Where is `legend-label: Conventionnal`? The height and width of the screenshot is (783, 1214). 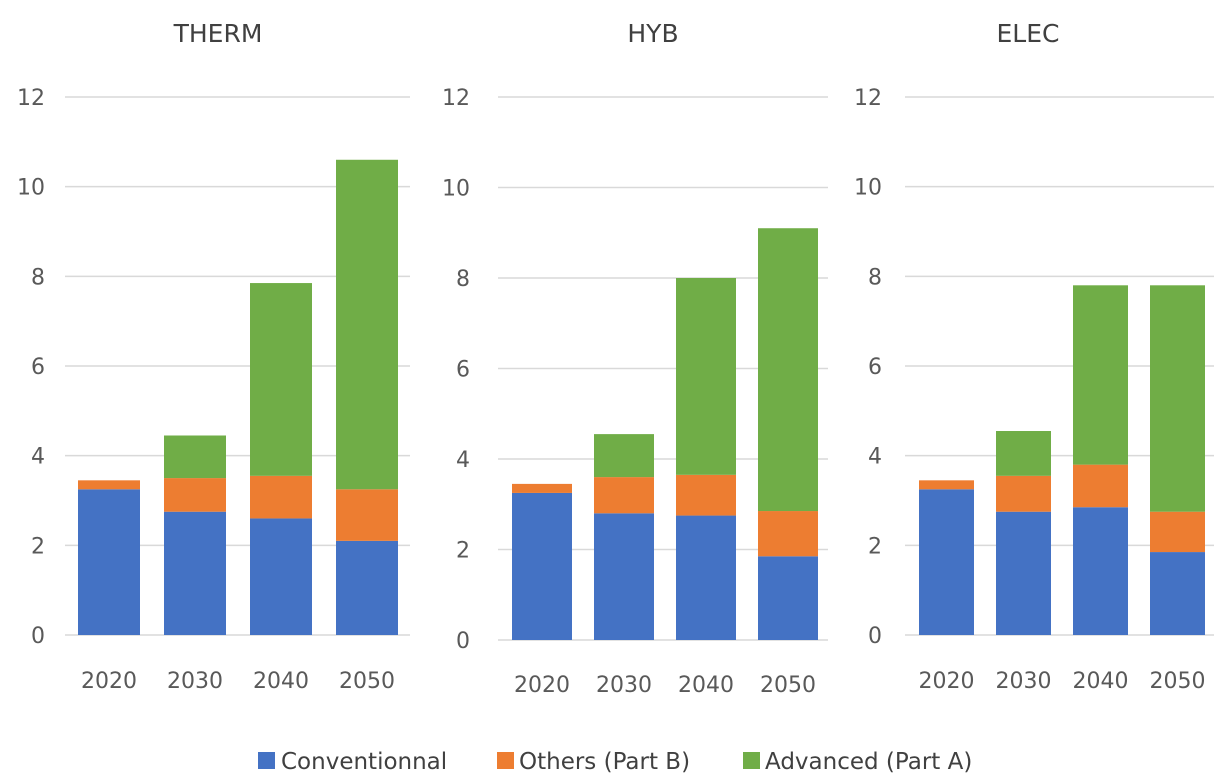 legend-label: Conventionnal is located at coordinates (364, 762).